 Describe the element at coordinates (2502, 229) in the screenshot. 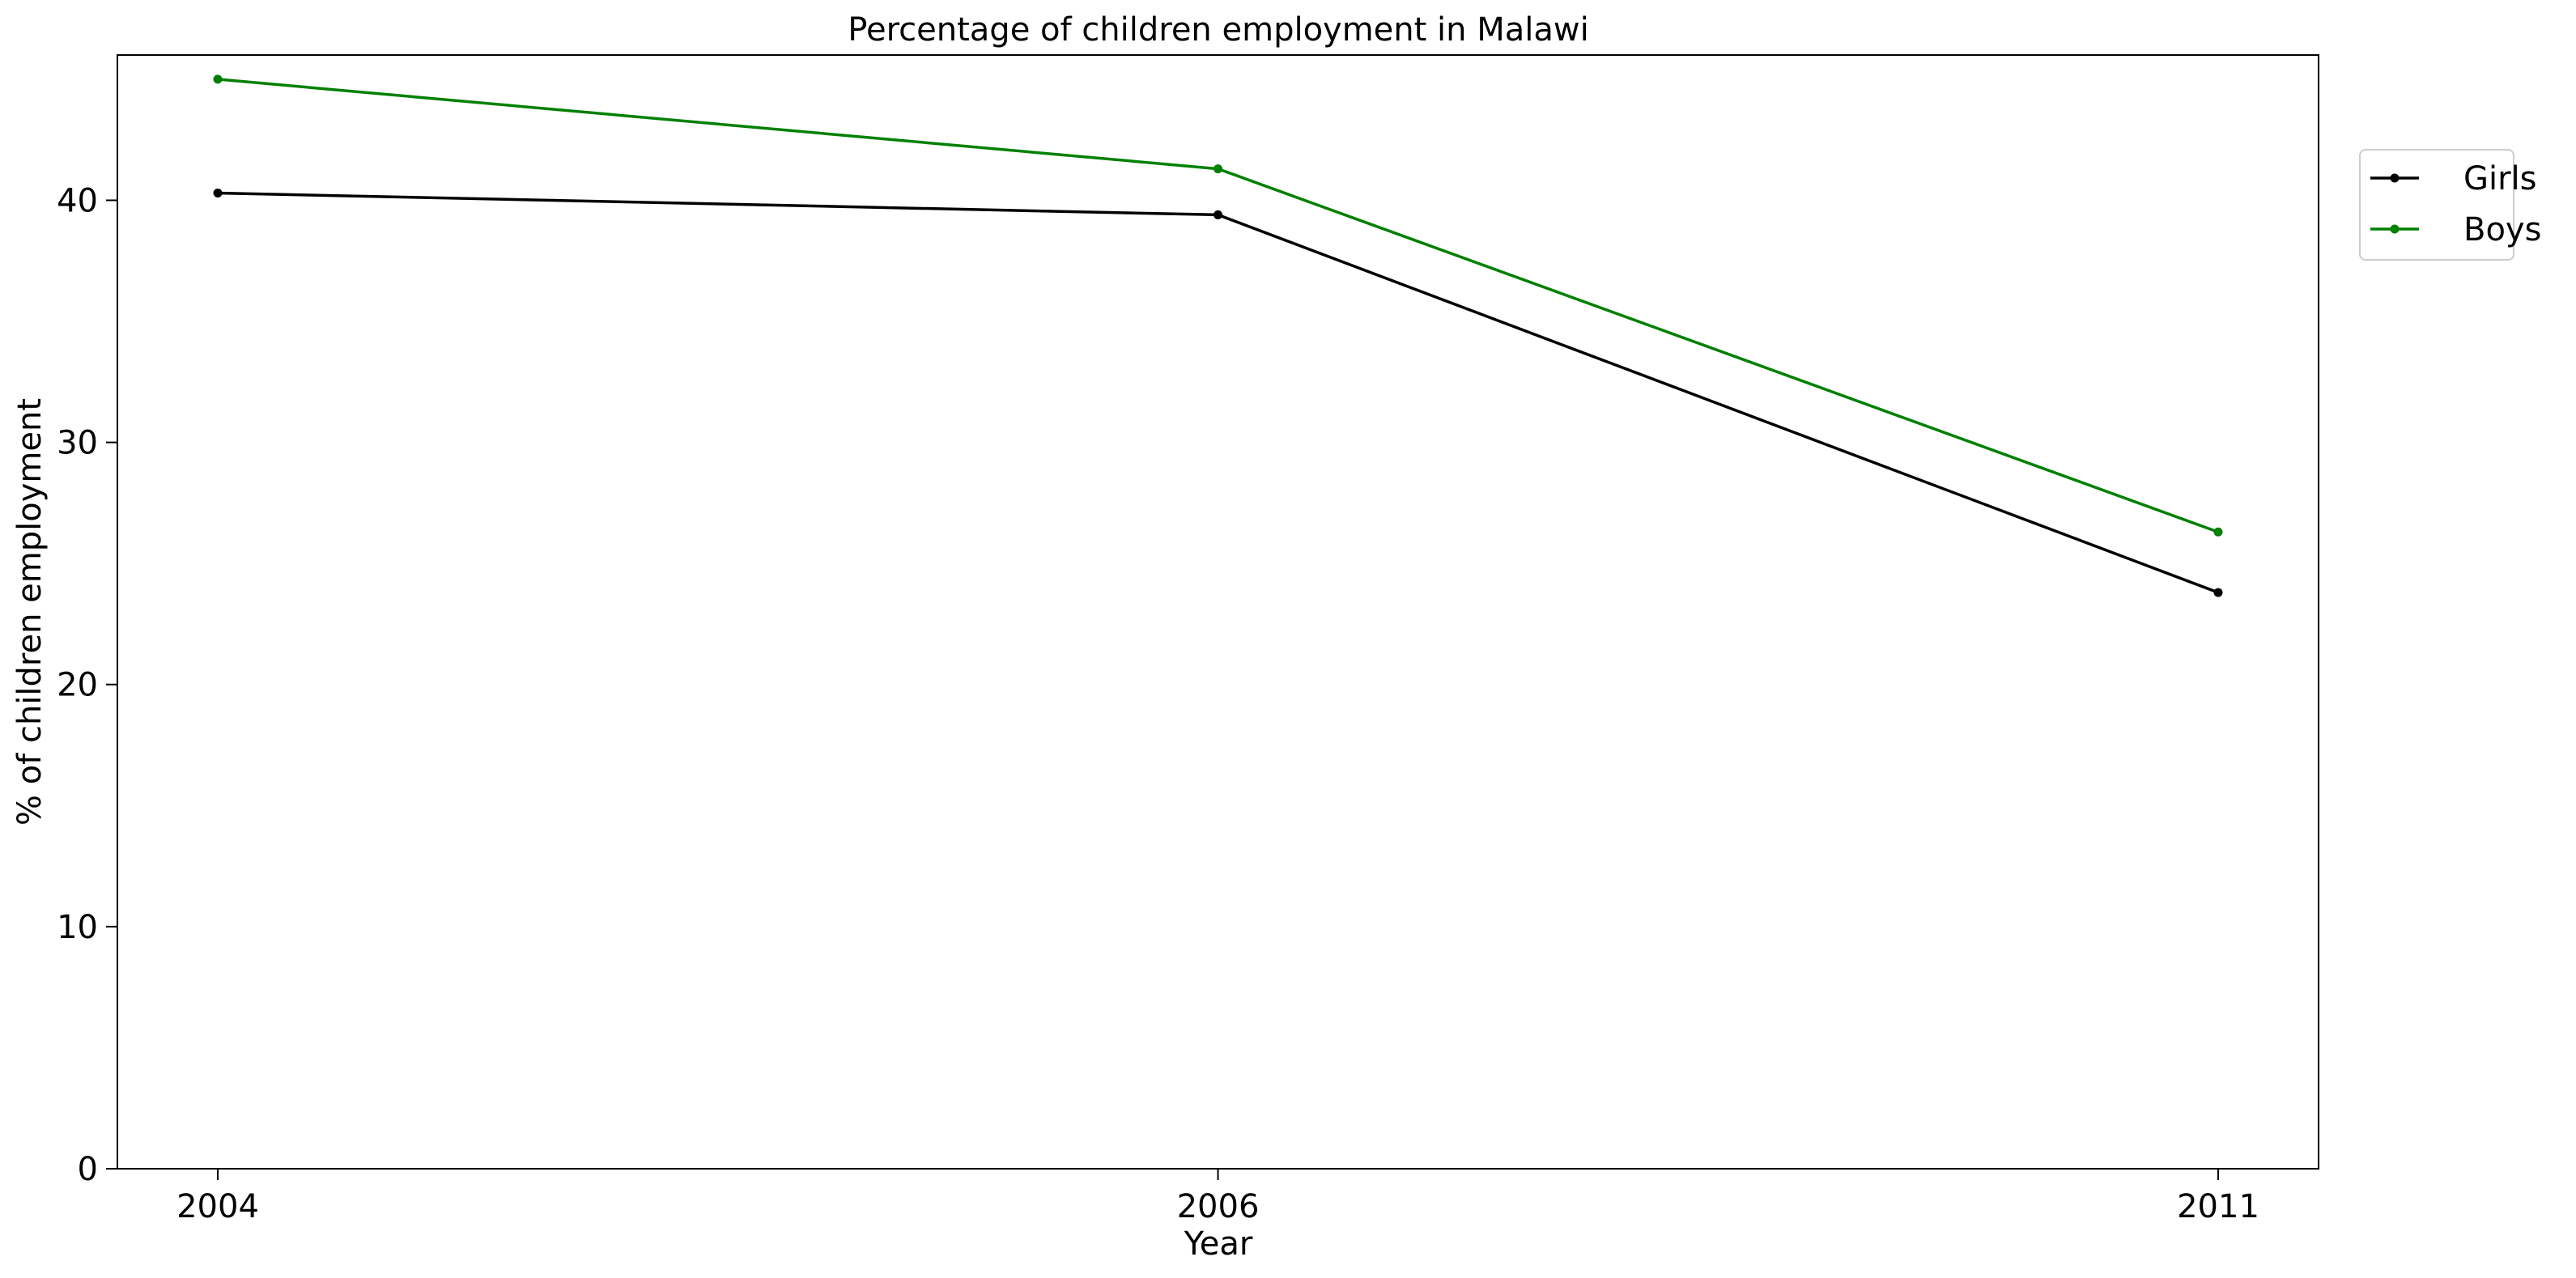

I see `legend-label-boys: Boys` at that location.